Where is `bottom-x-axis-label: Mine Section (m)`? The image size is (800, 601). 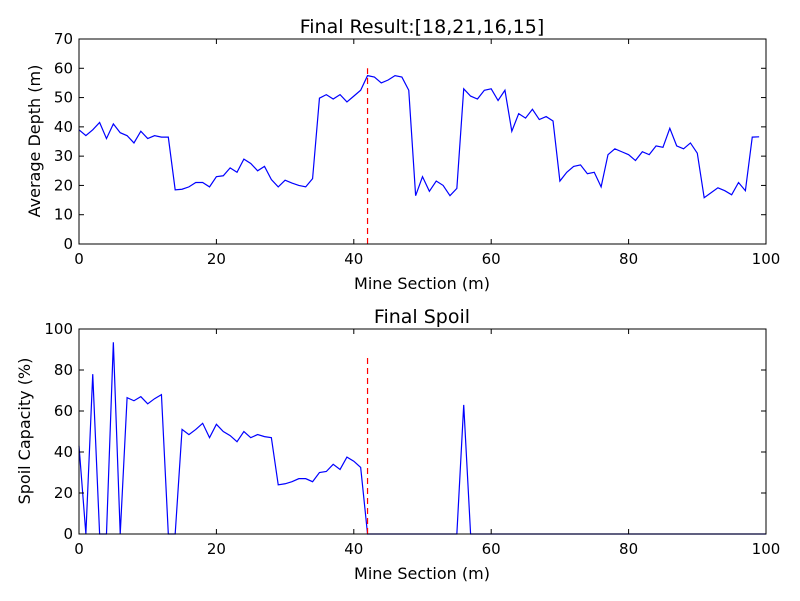
bottom-x-axis-label: Mine Section (m) is located at coordinates (422, 573).